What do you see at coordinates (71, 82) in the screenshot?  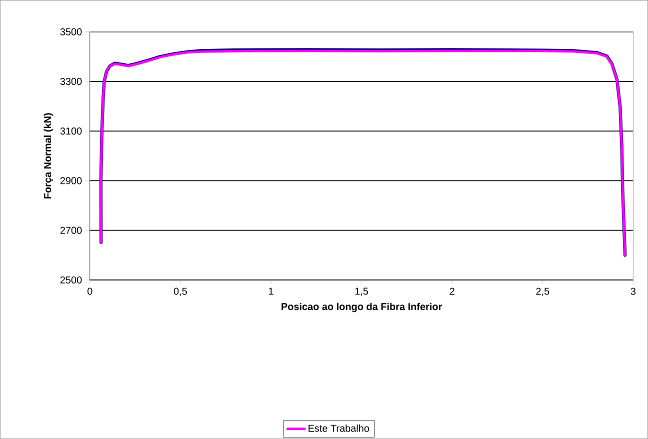 I see `y-tick-label: 3300` at bounding box center [71, 82].